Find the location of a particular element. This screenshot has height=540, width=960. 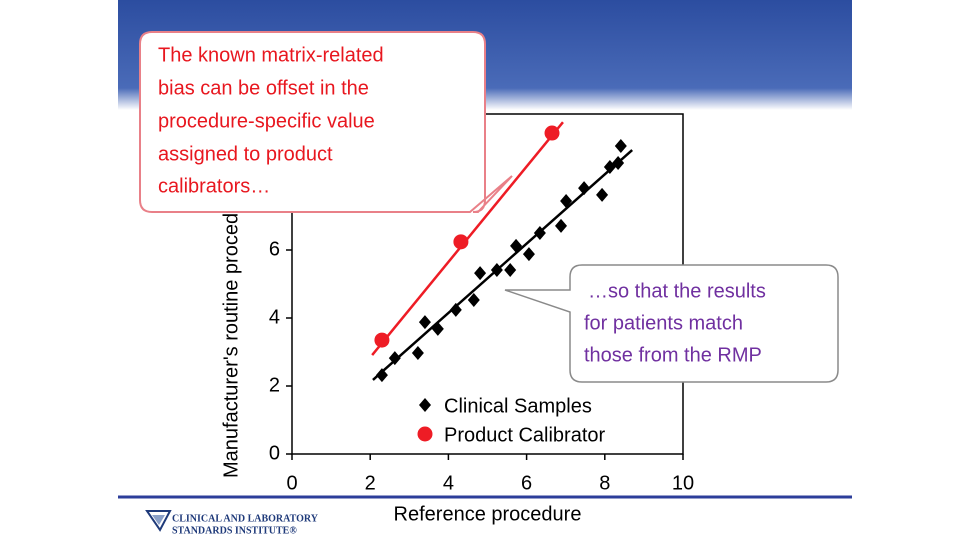

y-tick-label: 2 is located at coordinates (274, 385).